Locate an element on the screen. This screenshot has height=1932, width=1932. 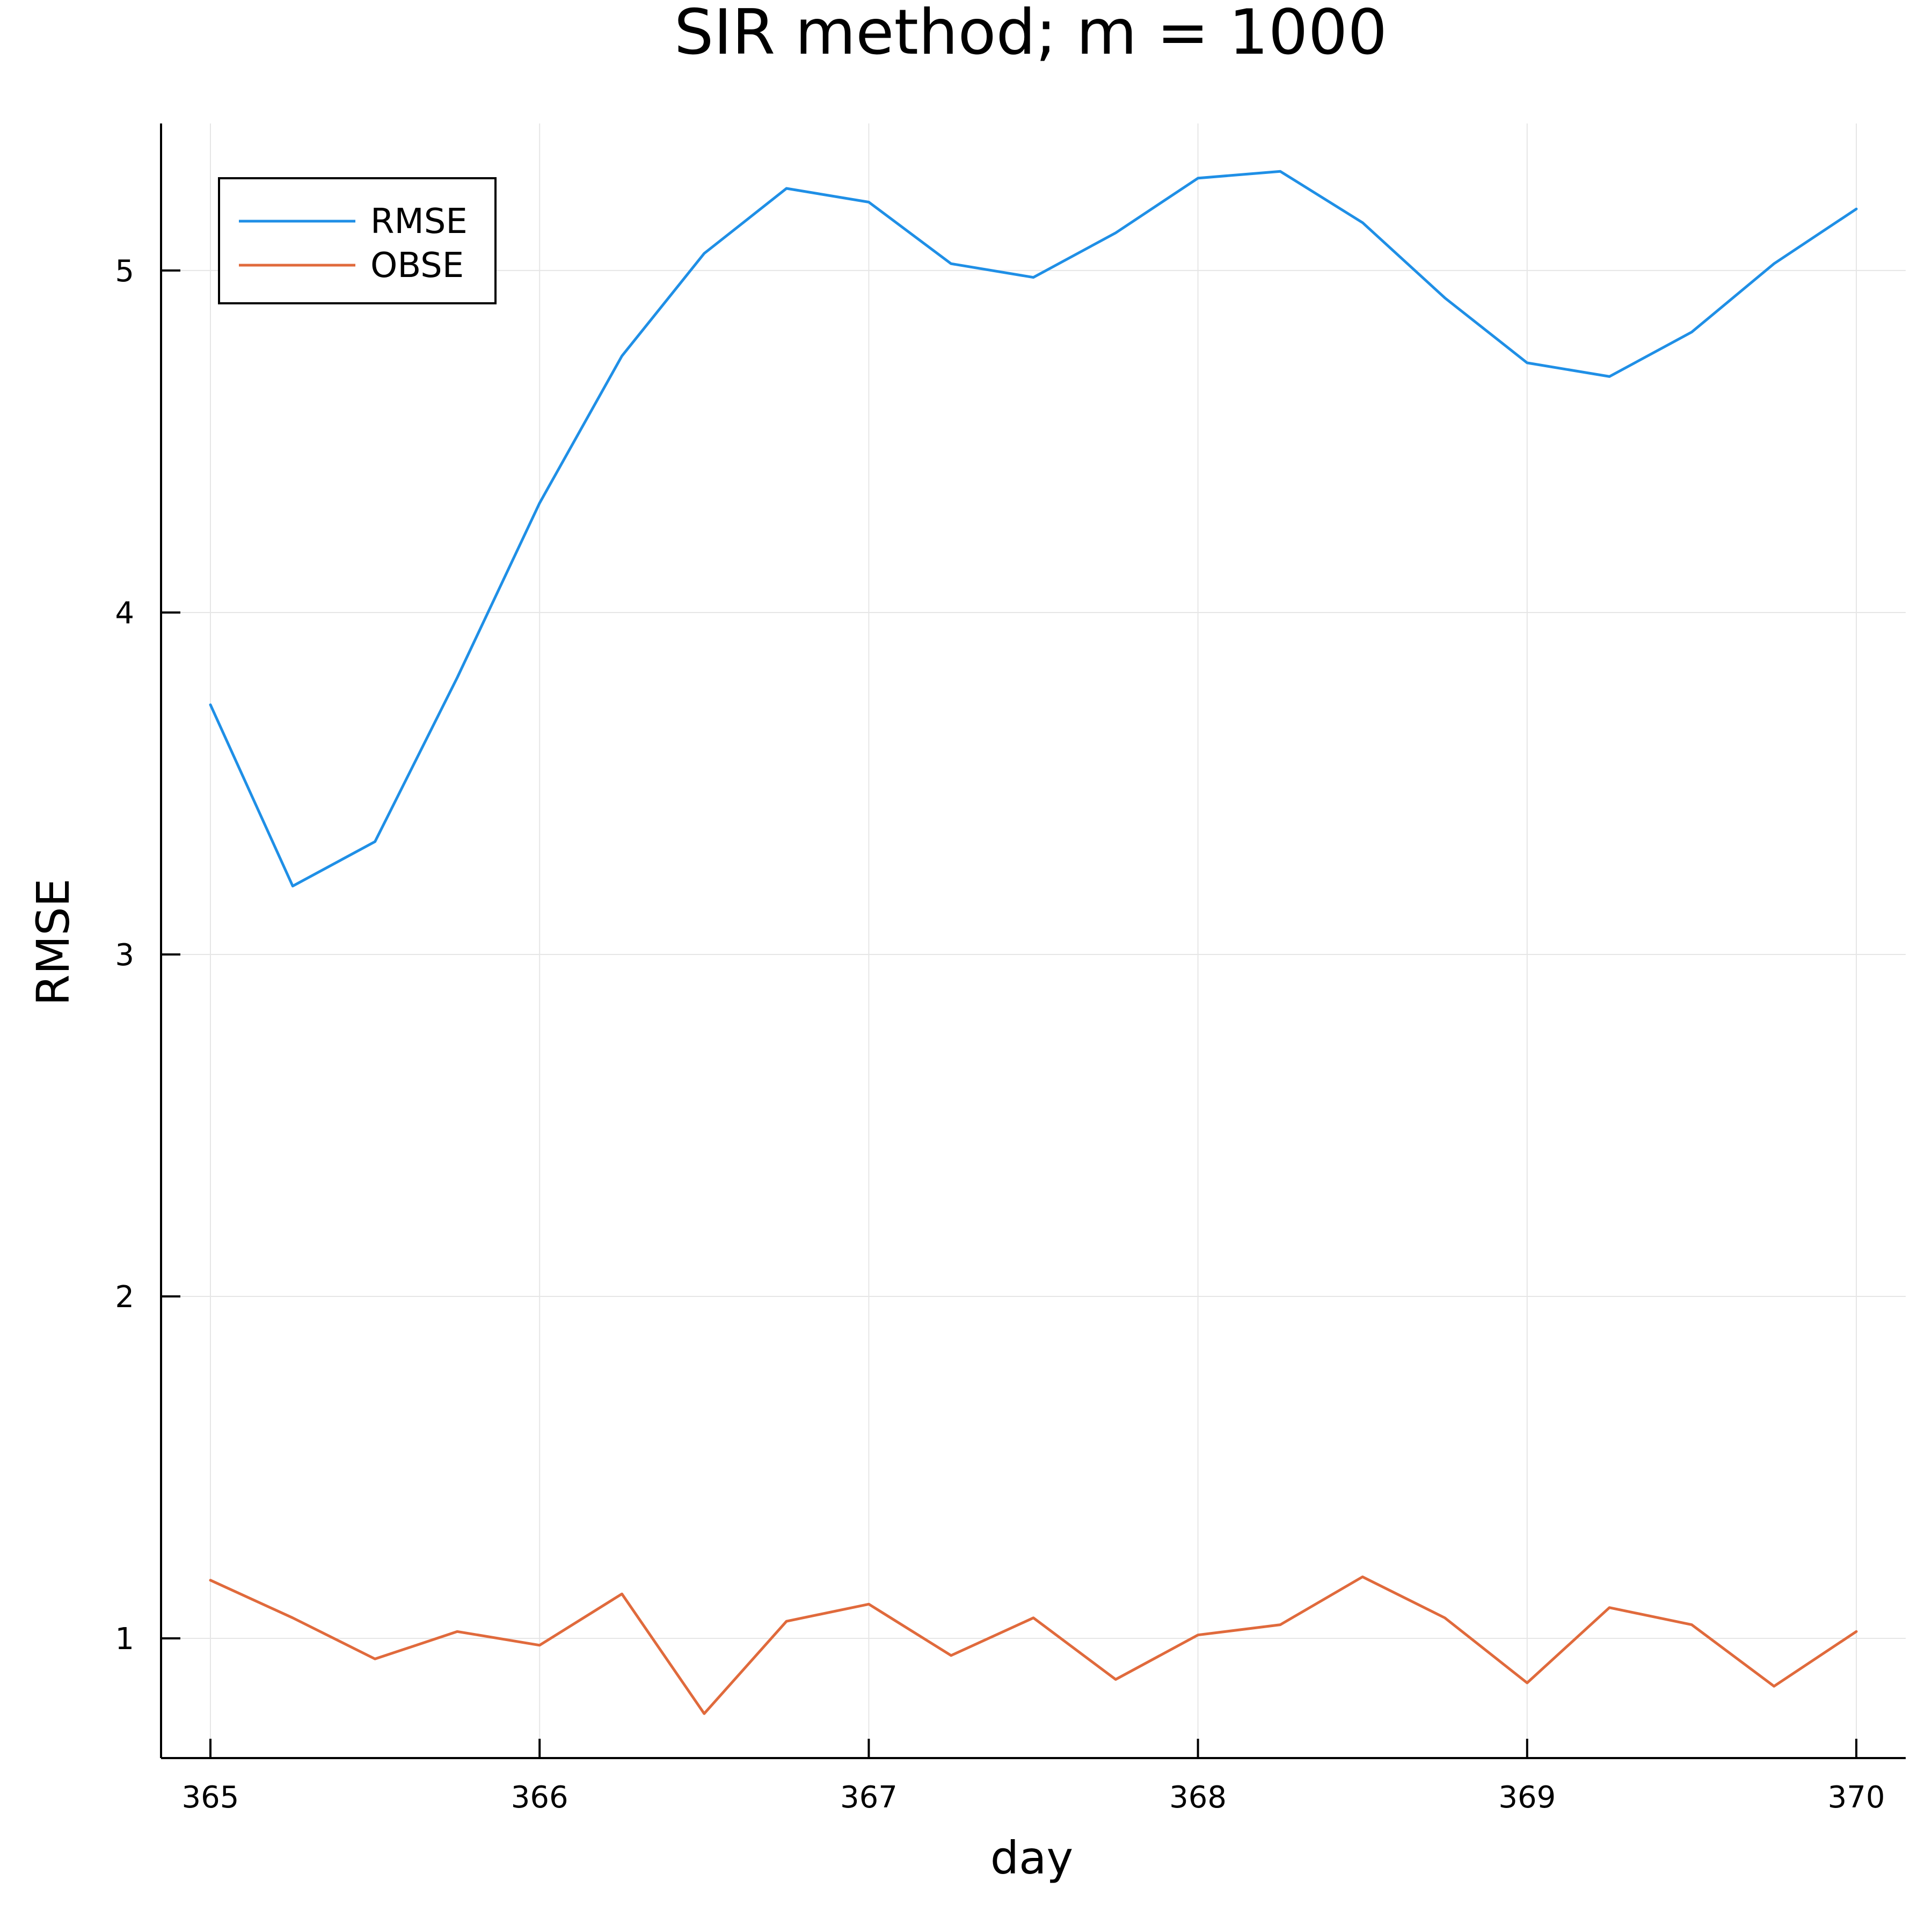
x-tick-label: 368 is located at coordinates (1198, 1797).